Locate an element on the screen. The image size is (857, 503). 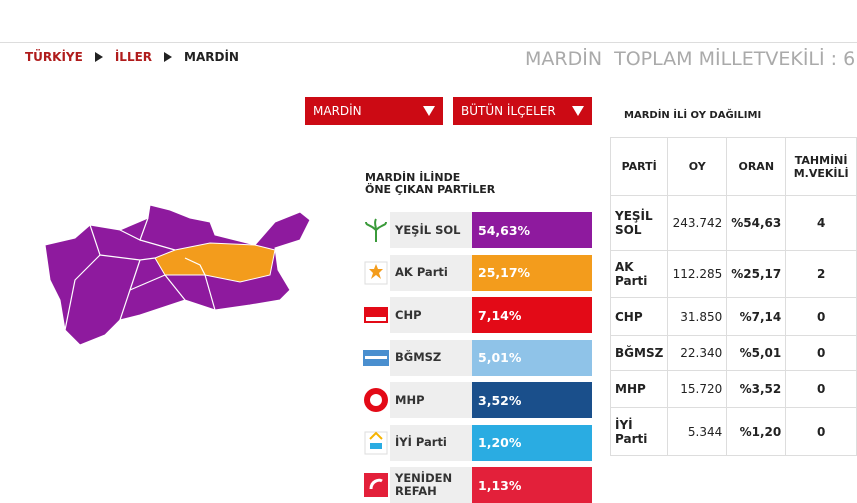
table-row: YEŞİL SOL 243.742 %54,63 4 is located at coordinates (733, 223).